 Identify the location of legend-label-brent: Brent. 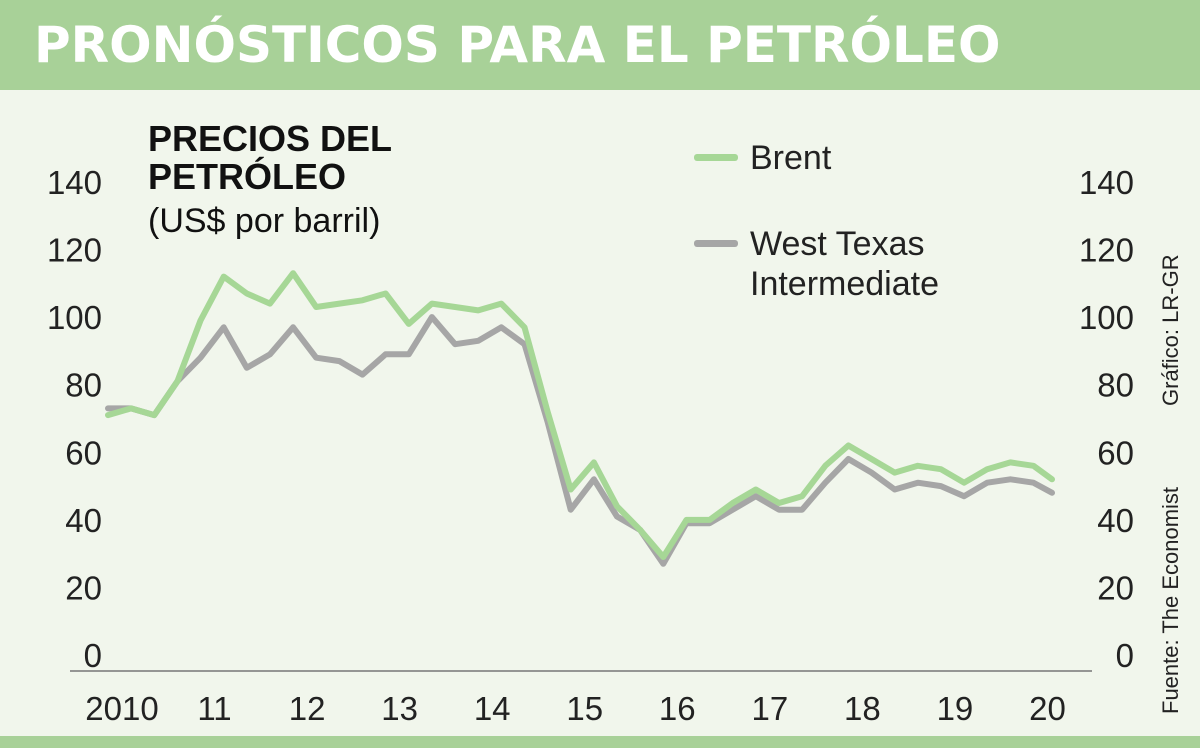
(791, 158).